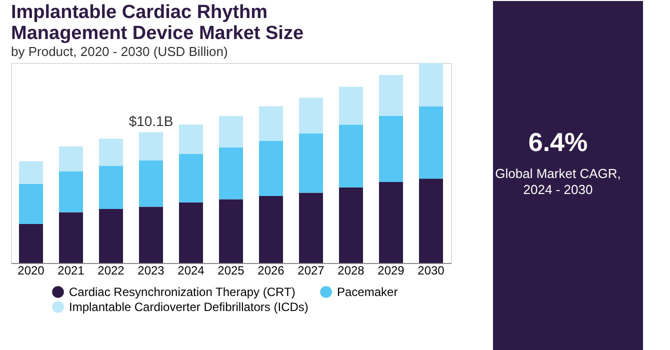 This screenshot has width=670, height=350. I want to click on x-tick-label: 2022, so click(111, 271).